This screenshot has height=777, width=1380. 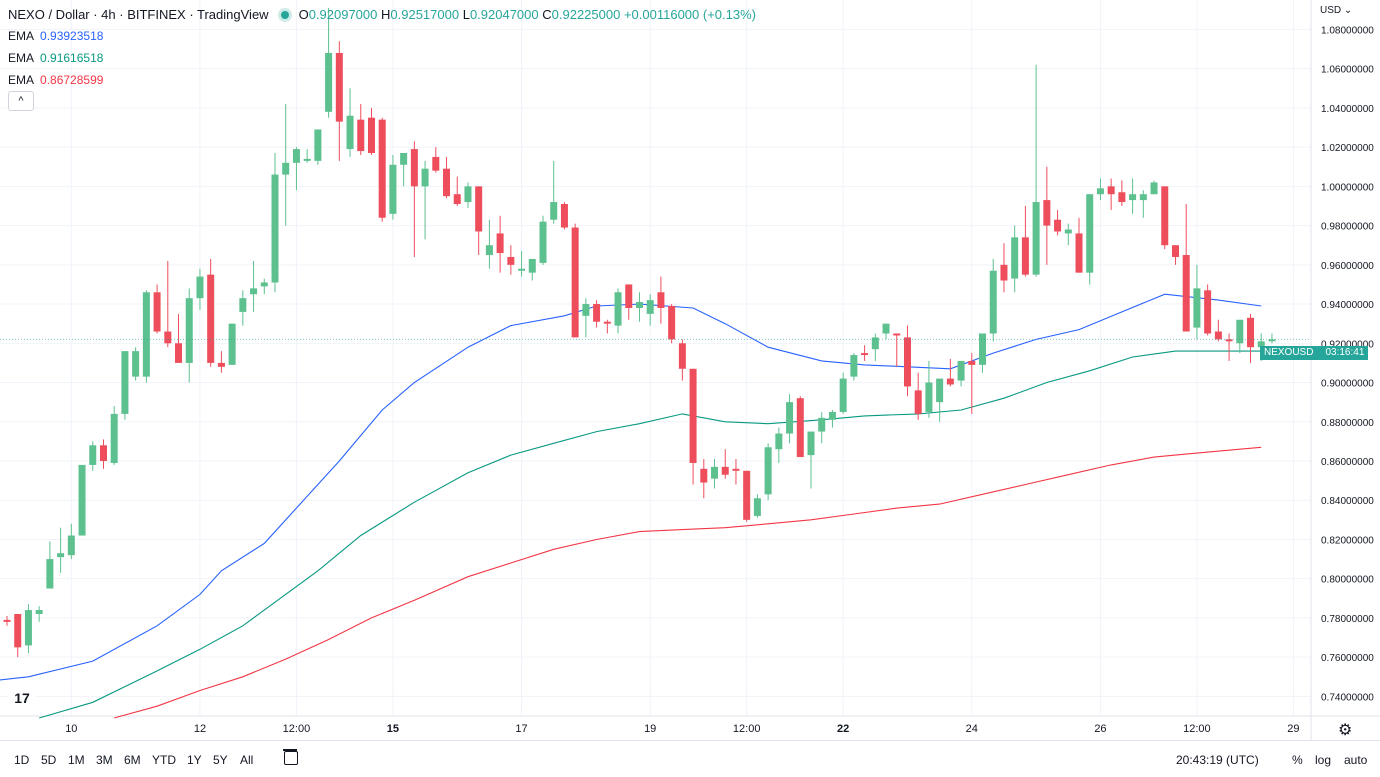 I want to click on timeframe-6m: 6M, so click(x=132, y=760).